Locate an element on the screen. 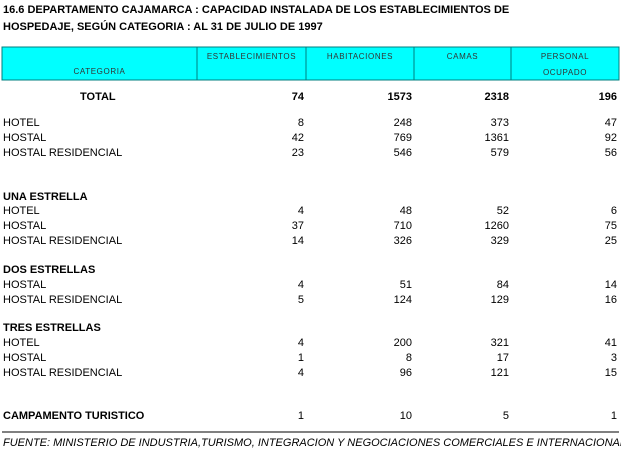 The width and height of the screenshot is (621, 452). column-header: OCUPADO is located at coordinates (565, 72).